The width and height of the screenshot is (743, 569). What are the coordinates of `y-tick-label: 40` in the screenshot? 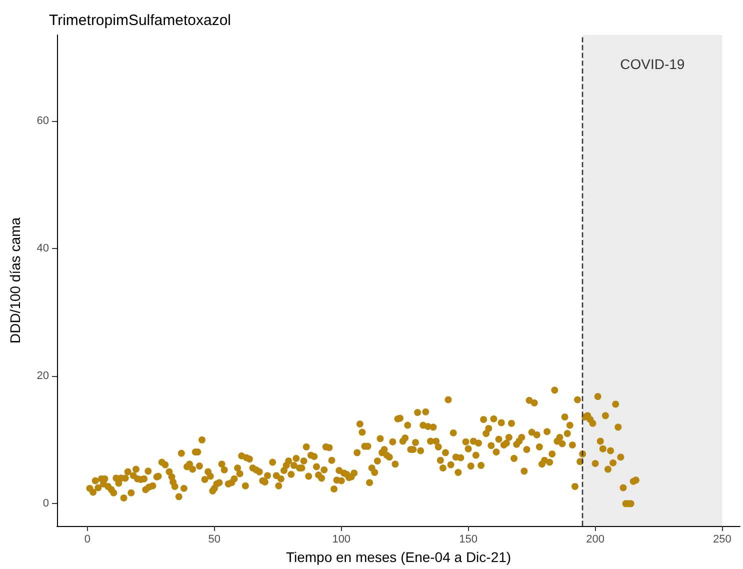 It's located at (42, 248).